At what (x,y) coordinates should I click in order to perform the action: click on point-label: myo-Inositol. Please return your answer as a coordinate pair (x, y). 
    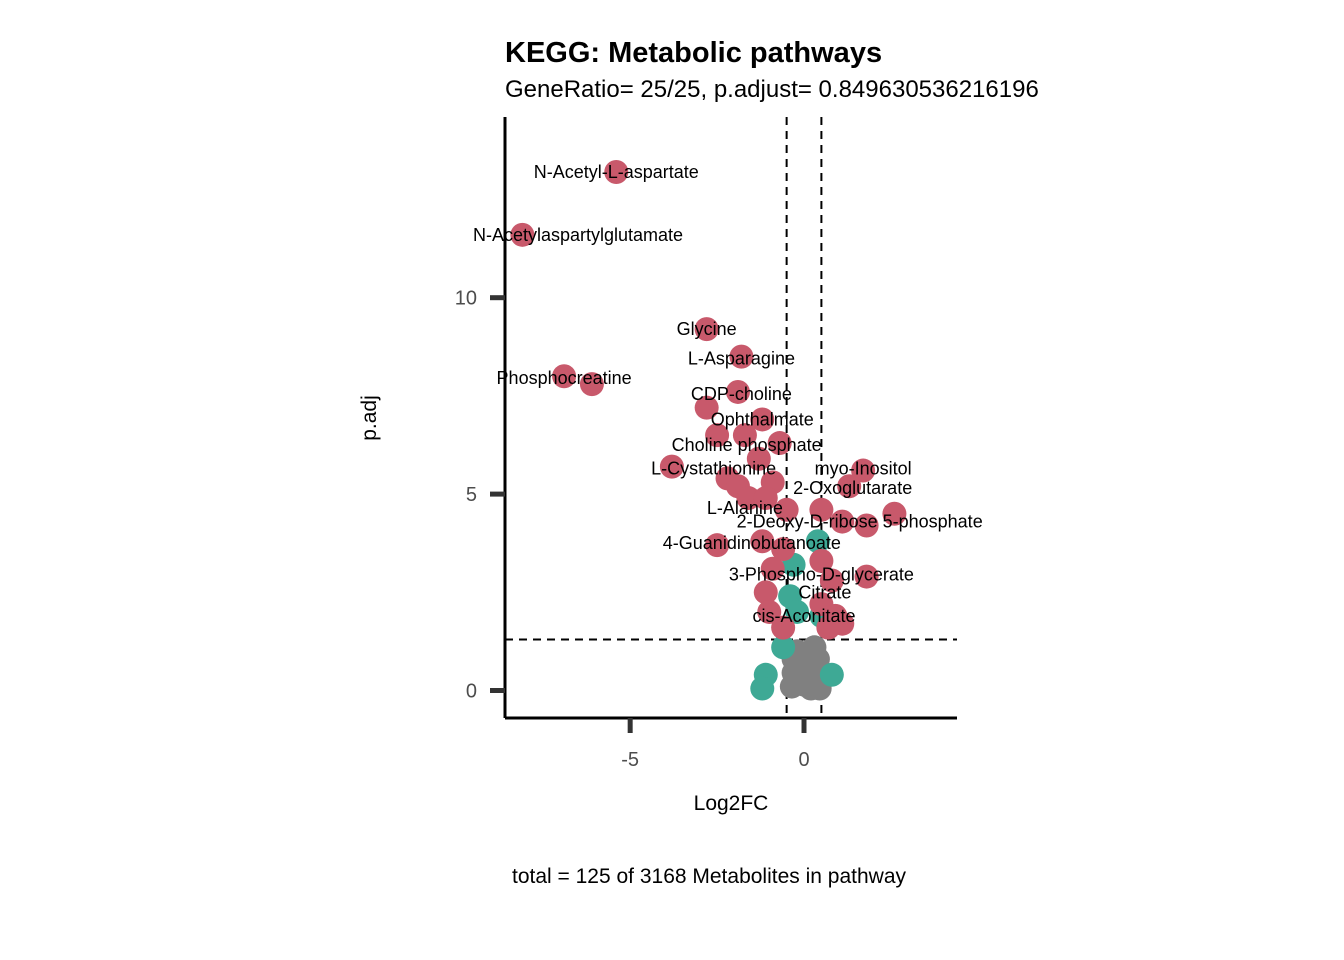
    Looking at the image, I should click on (863, 469).